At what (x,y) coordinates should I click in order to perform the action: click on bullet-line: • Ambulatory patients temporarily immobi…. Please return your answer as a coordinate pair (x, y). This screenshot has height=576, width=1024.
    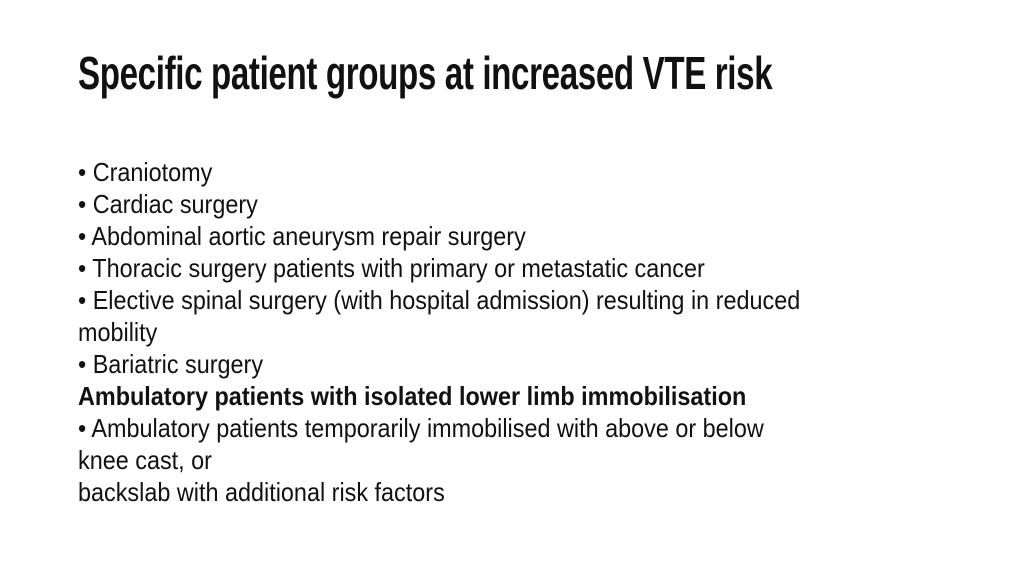
    Looking at the image, I should click on (421, 428).